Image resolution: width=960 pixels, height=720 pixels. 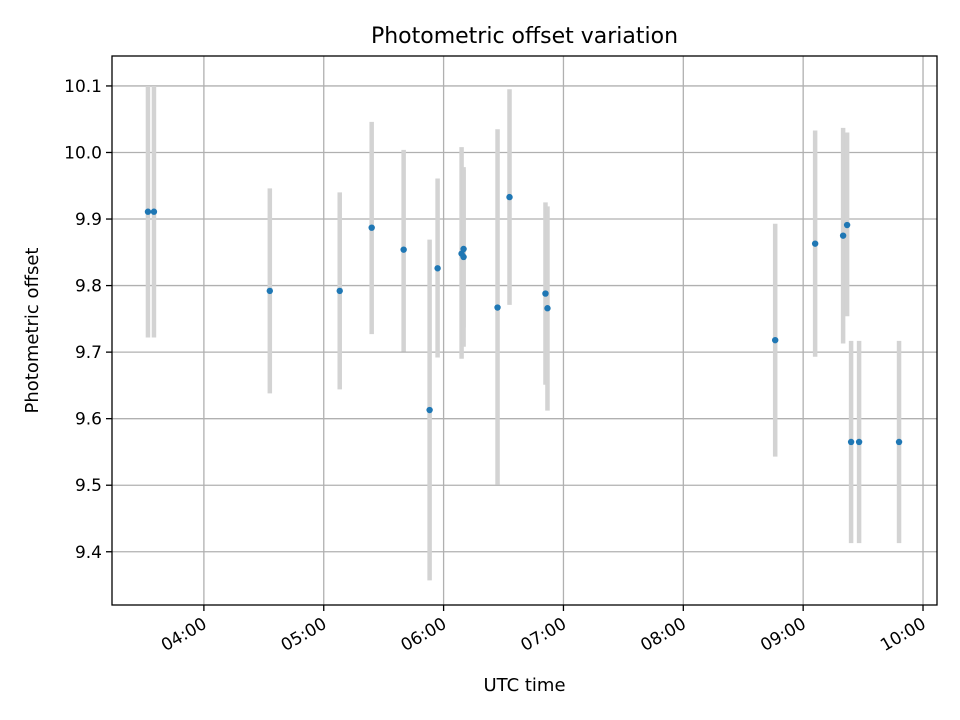 What do you see at coordinates (544, 635) in the screenshot?
I see `x-tick-label: 07:00` at bounding box center [544, 635].